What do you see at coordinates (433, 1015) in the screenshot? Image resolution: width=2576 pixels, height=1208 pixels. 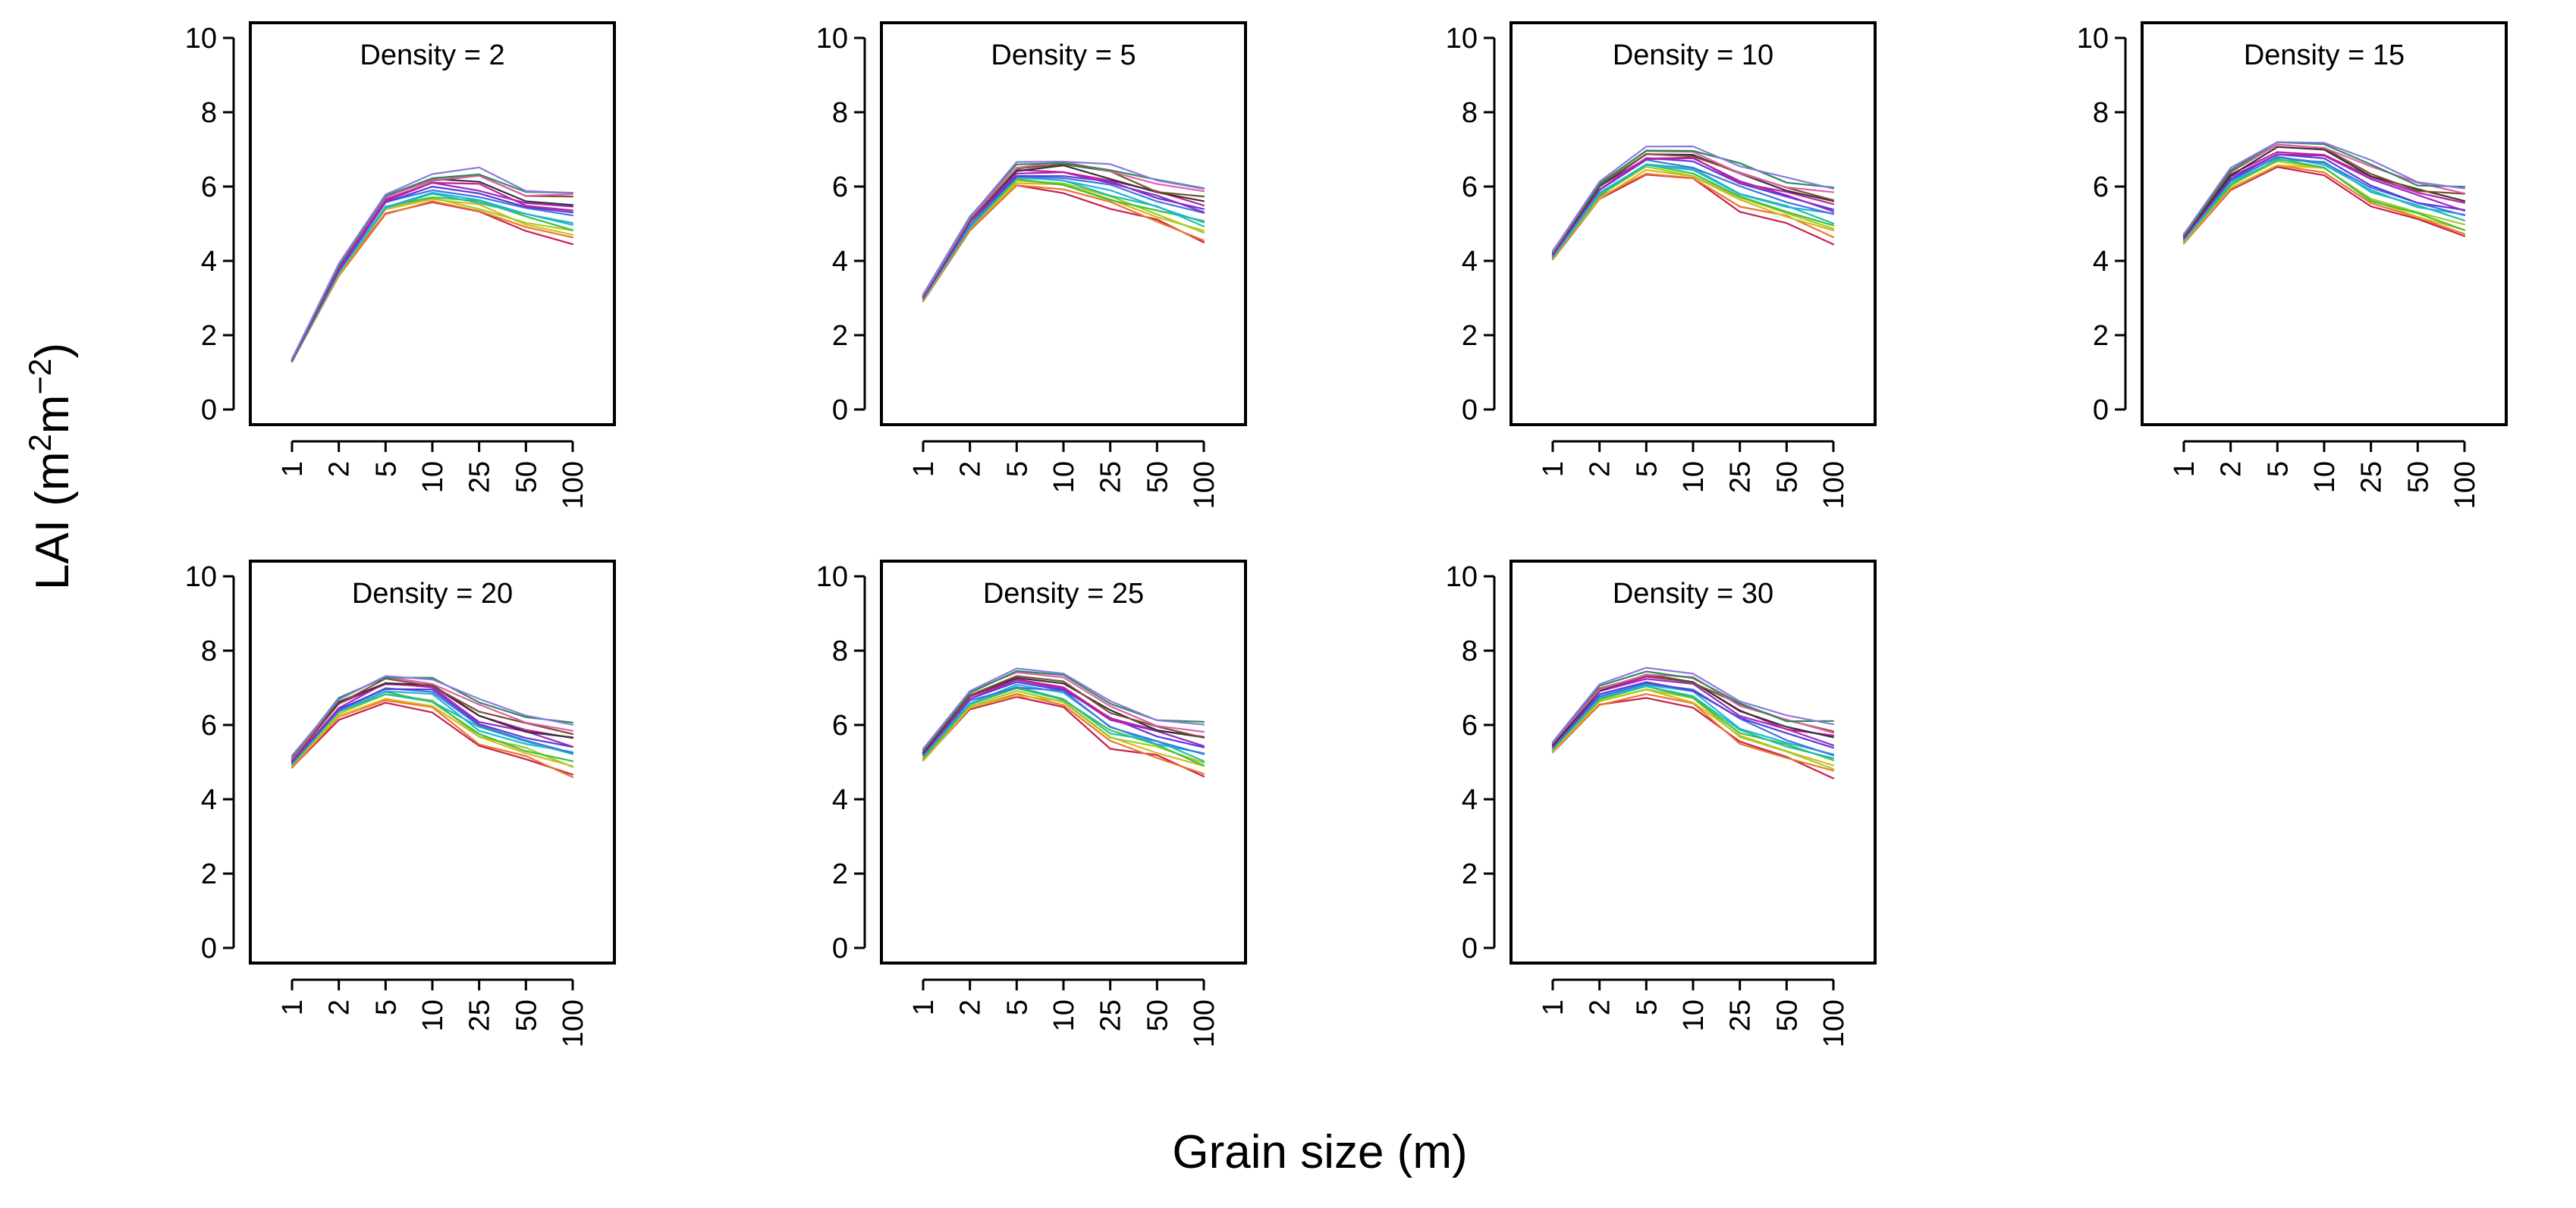 I see `panel-5-x-tick-label-10: 10` at bounding box center [433, 1015].